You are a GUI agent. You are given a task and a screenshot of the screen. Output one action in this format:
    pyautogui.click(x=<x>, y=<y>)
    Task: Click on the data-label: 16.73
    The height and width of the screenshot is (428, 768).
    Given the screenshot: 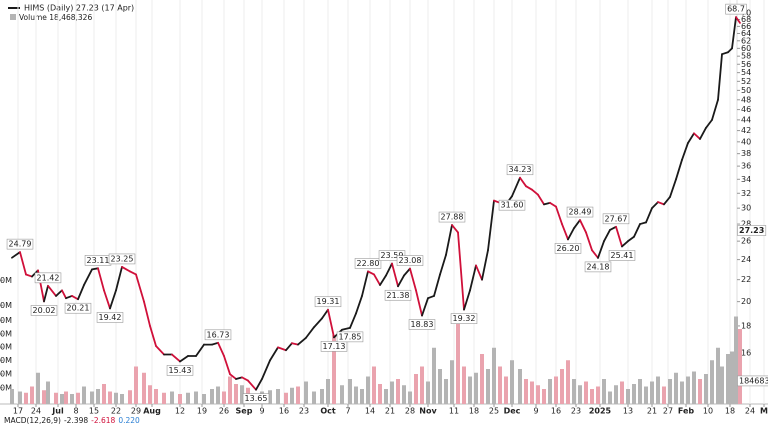 What is the action you would take?
    pyautogui.click(x=218, y=334)
    